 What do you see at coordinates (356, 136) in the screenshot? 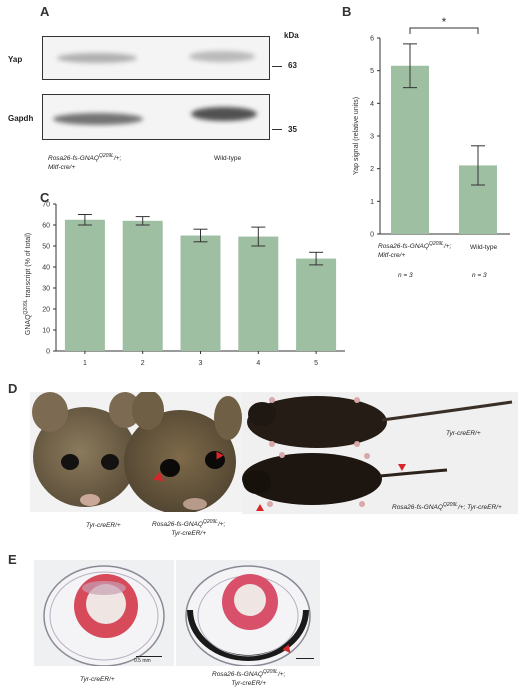
I see `b-ylabel: Yap signal (relative units)` at bounding box center [356, 136].